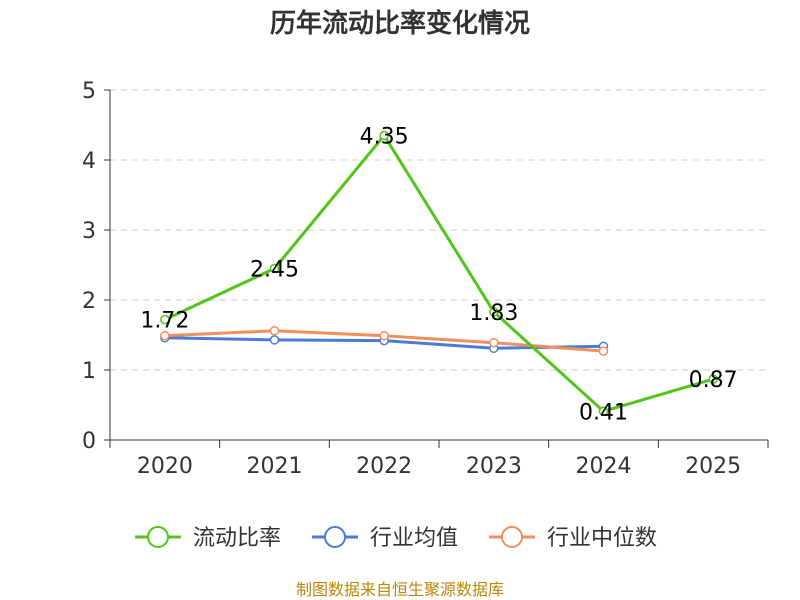  I want to click on y-tick-label: 1, so click(89, 371).